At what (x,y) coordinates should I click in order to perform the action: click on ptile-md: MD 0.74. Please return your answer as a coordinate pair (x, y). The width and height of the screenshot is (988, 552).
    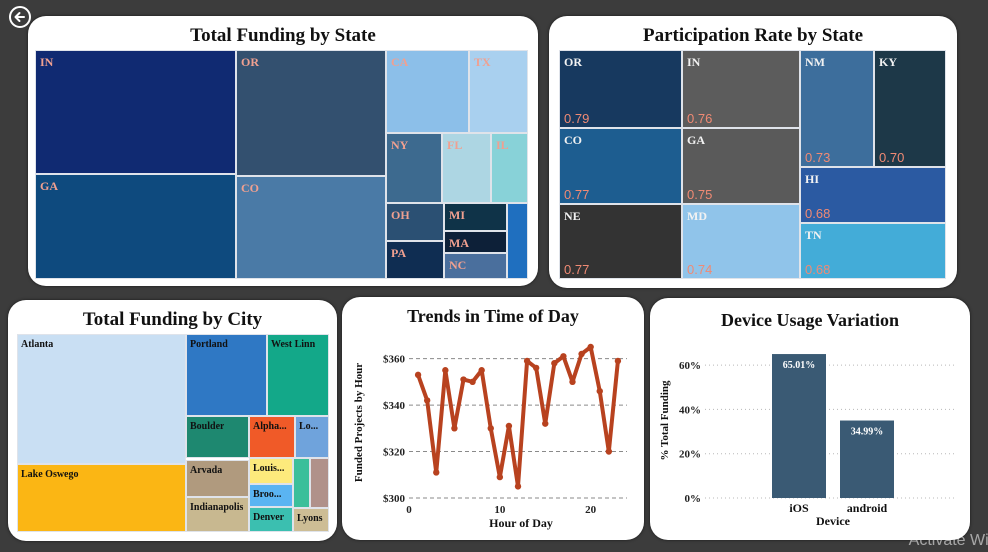
    Looking at the image, I should click on (741, 241).